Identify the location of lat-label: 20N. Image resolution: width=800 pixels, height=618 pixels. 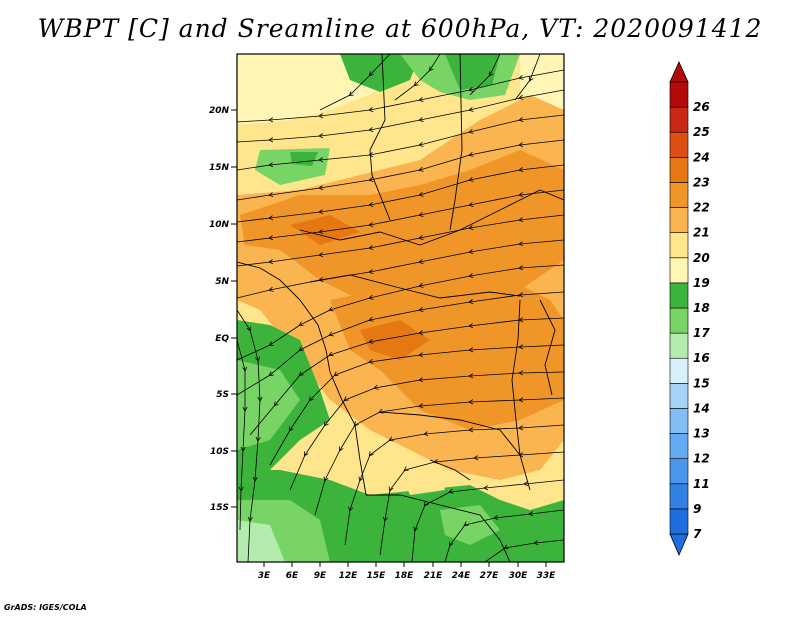
(219, 111).